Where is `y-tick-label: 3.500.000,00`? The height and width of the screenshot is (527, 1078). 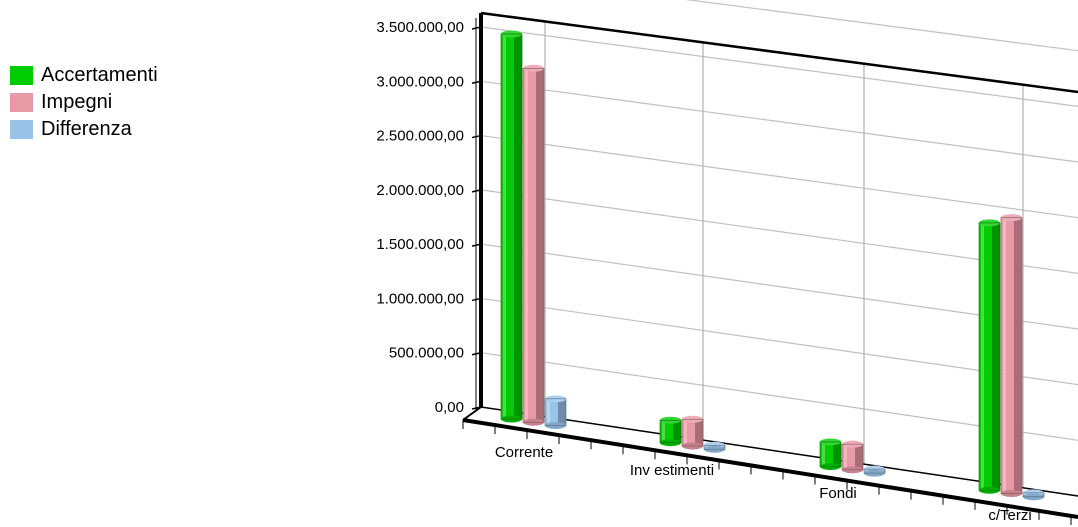 y-tick-label: 3.500.000,00 is located at coordinates (420, 27).